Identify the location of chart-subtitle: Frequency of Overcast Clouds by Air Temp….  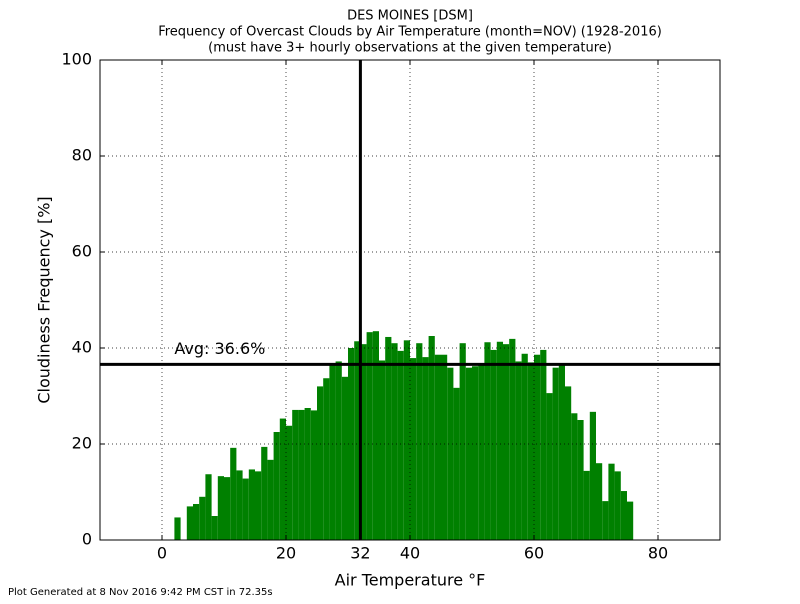
(410, 32).